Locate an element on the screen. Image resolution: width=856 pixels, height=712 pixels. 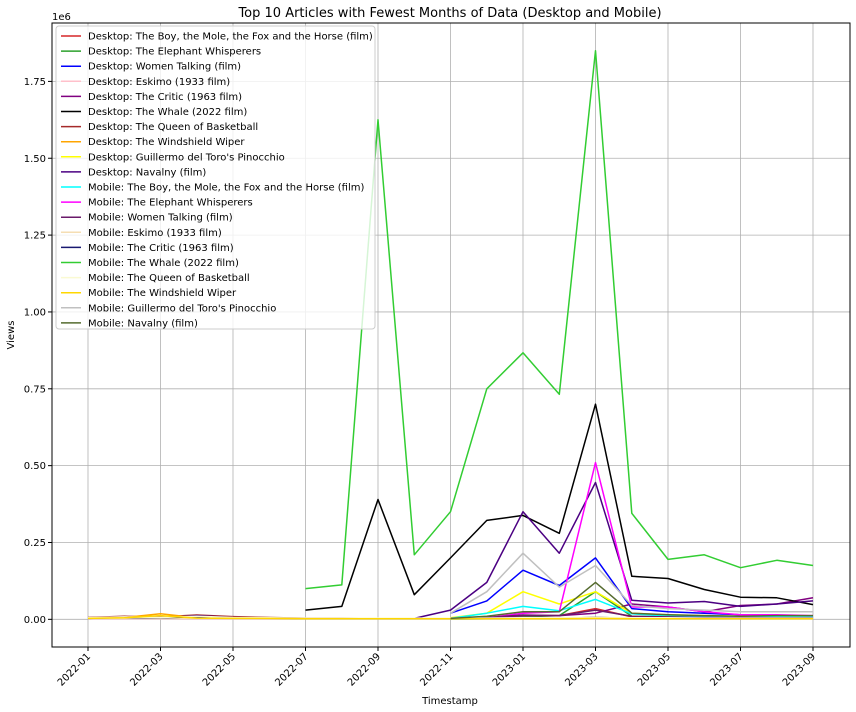
legend-label: Mobile: Women Talking (film) is located at coordinates (160, 218).